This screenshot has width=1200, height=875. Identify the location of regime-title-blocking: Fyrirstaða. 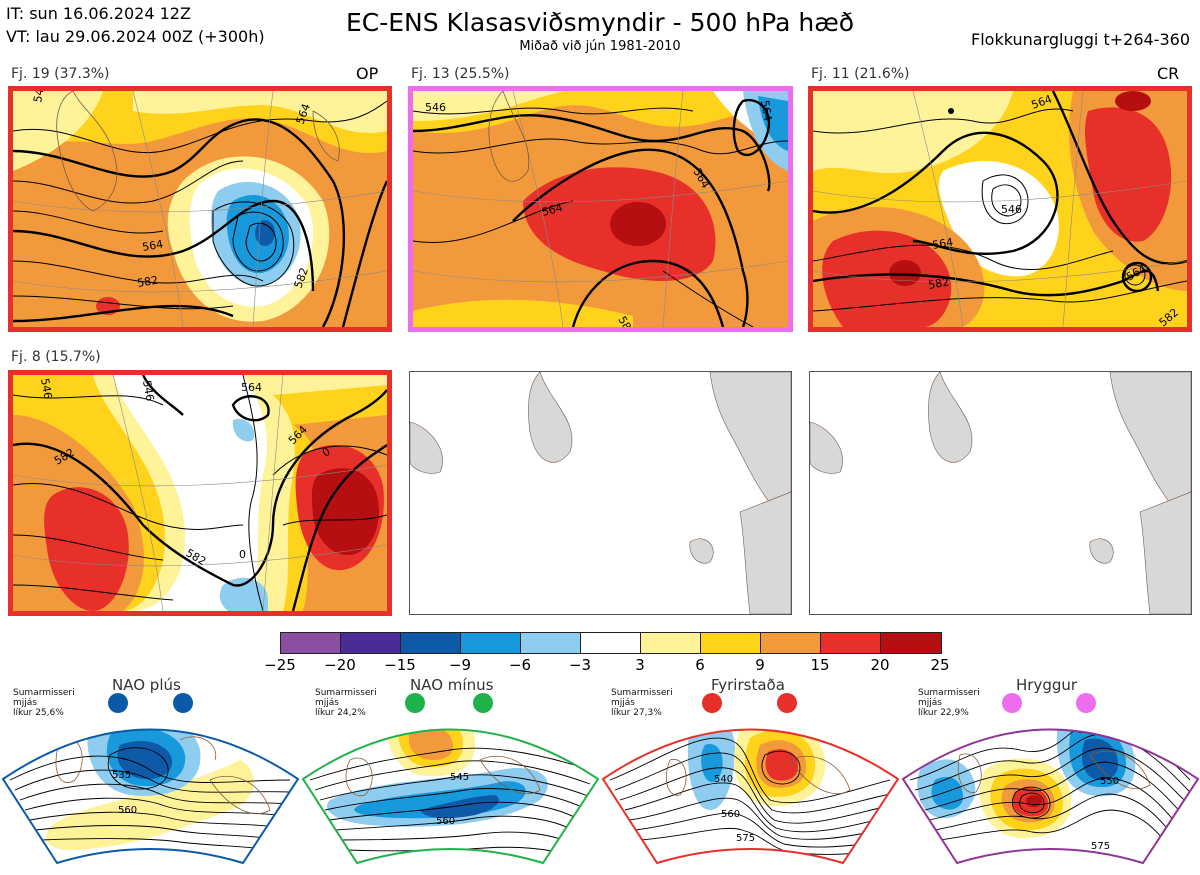
(748, 685).